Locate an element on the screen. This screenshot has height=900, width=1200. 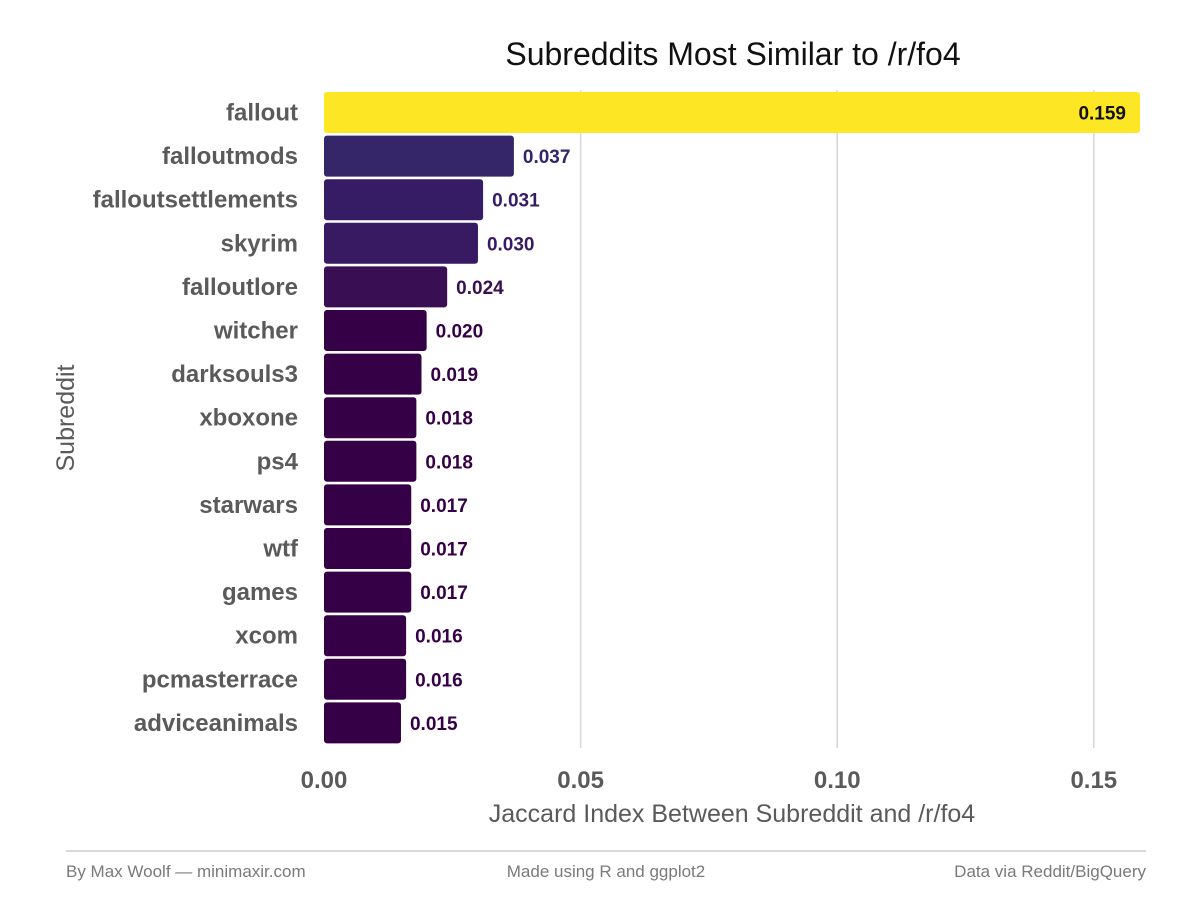
category-label: pcmasterrace is located at coordinates (220, 679).